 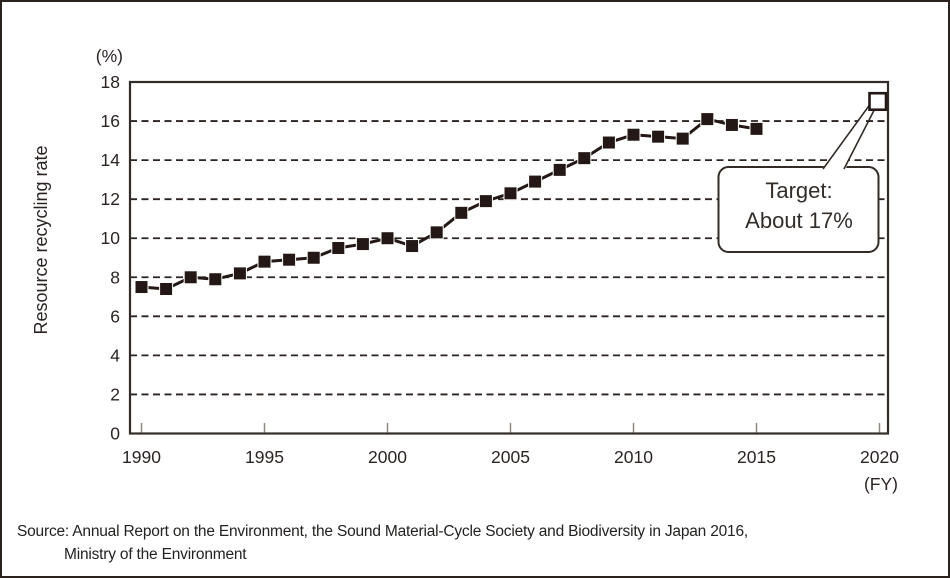 What do you see at coordinates (155, 554) in the screenshot?
I see `source-note-line2: Ministry of the Environment` at bounding box center [155, 554].